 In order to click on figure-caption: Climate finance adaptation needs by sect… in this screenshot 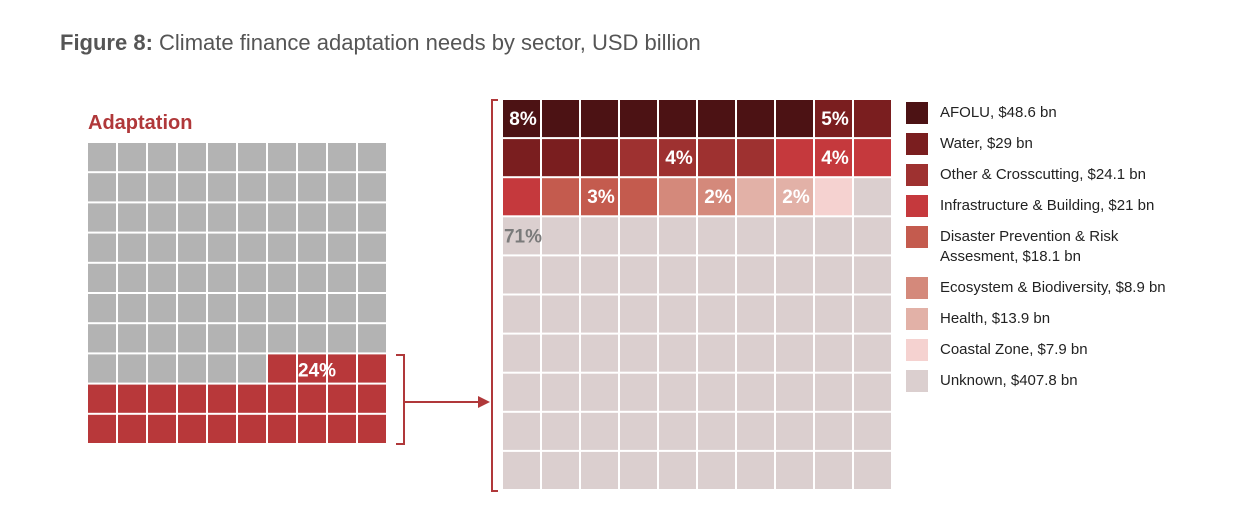, I will do `click(430, 42)`.